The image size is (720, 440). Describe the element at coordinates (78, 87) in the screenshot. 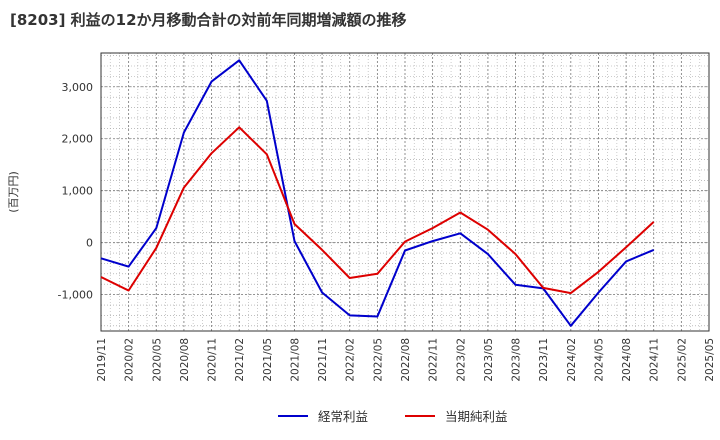

I see `y-tick-label: 3,000` at that location.